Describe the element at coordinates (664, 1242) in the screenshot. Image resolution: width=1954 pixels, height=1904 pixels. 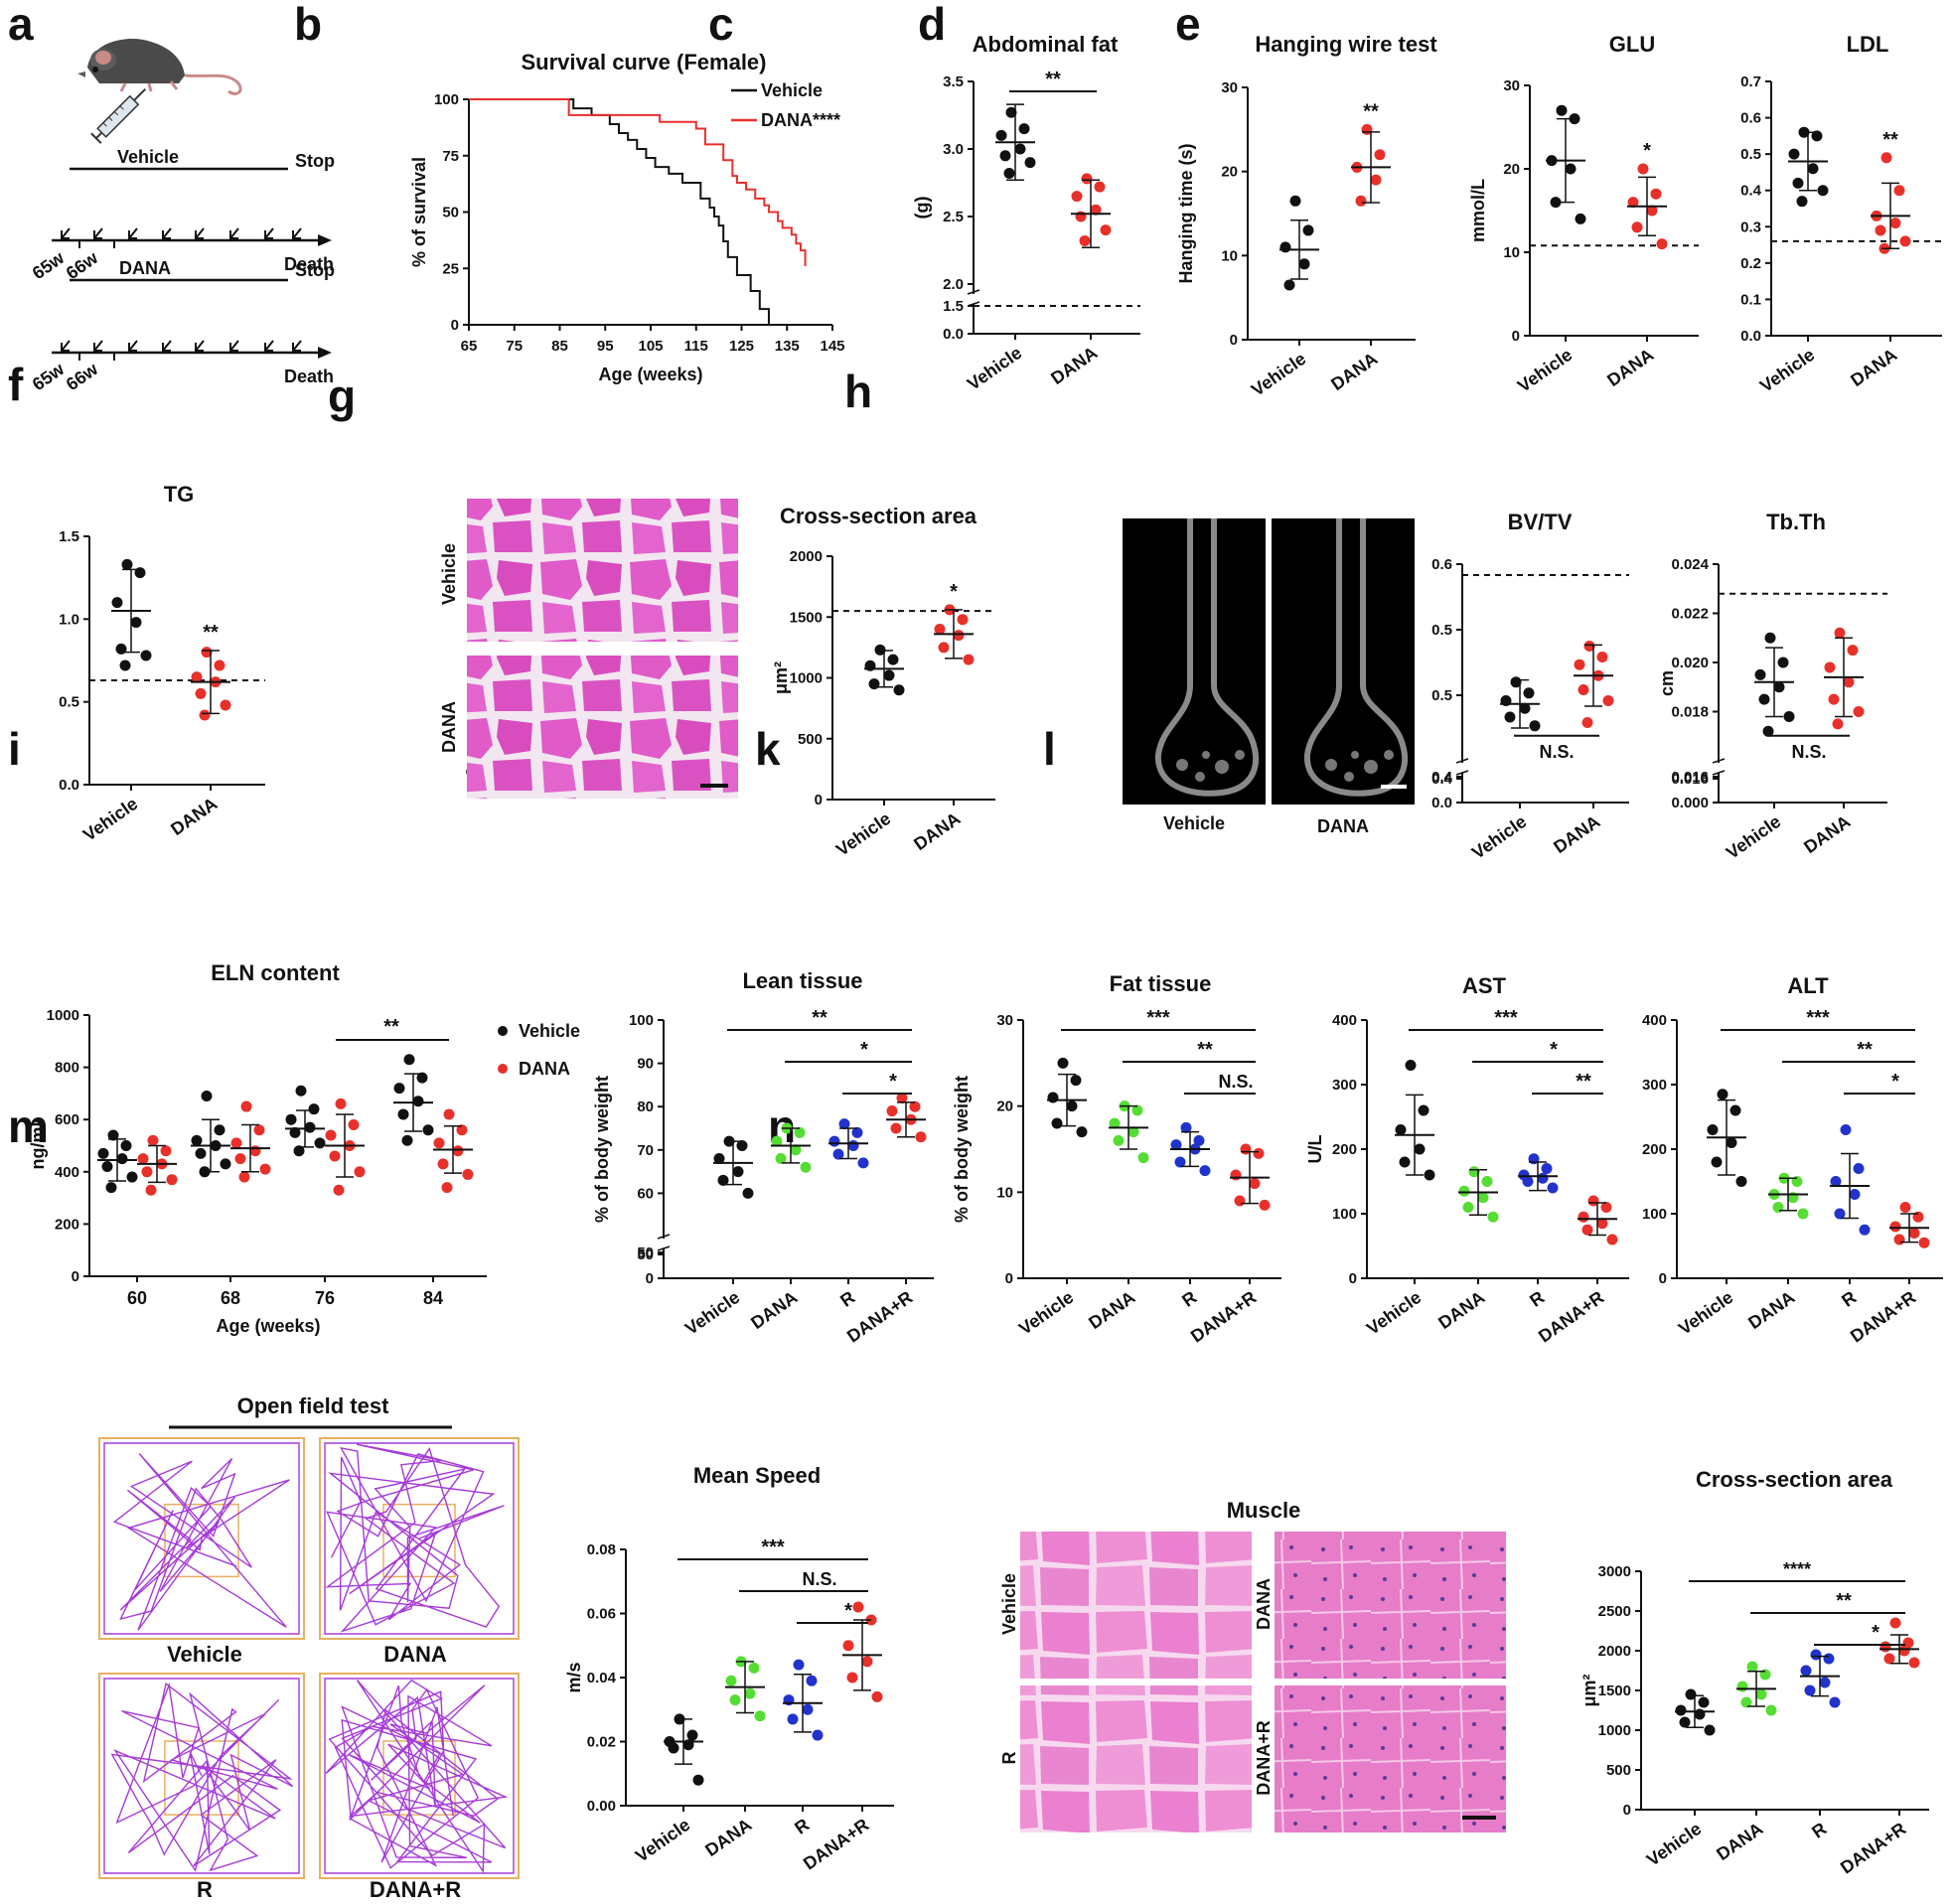
I see `axis-break` at that location.